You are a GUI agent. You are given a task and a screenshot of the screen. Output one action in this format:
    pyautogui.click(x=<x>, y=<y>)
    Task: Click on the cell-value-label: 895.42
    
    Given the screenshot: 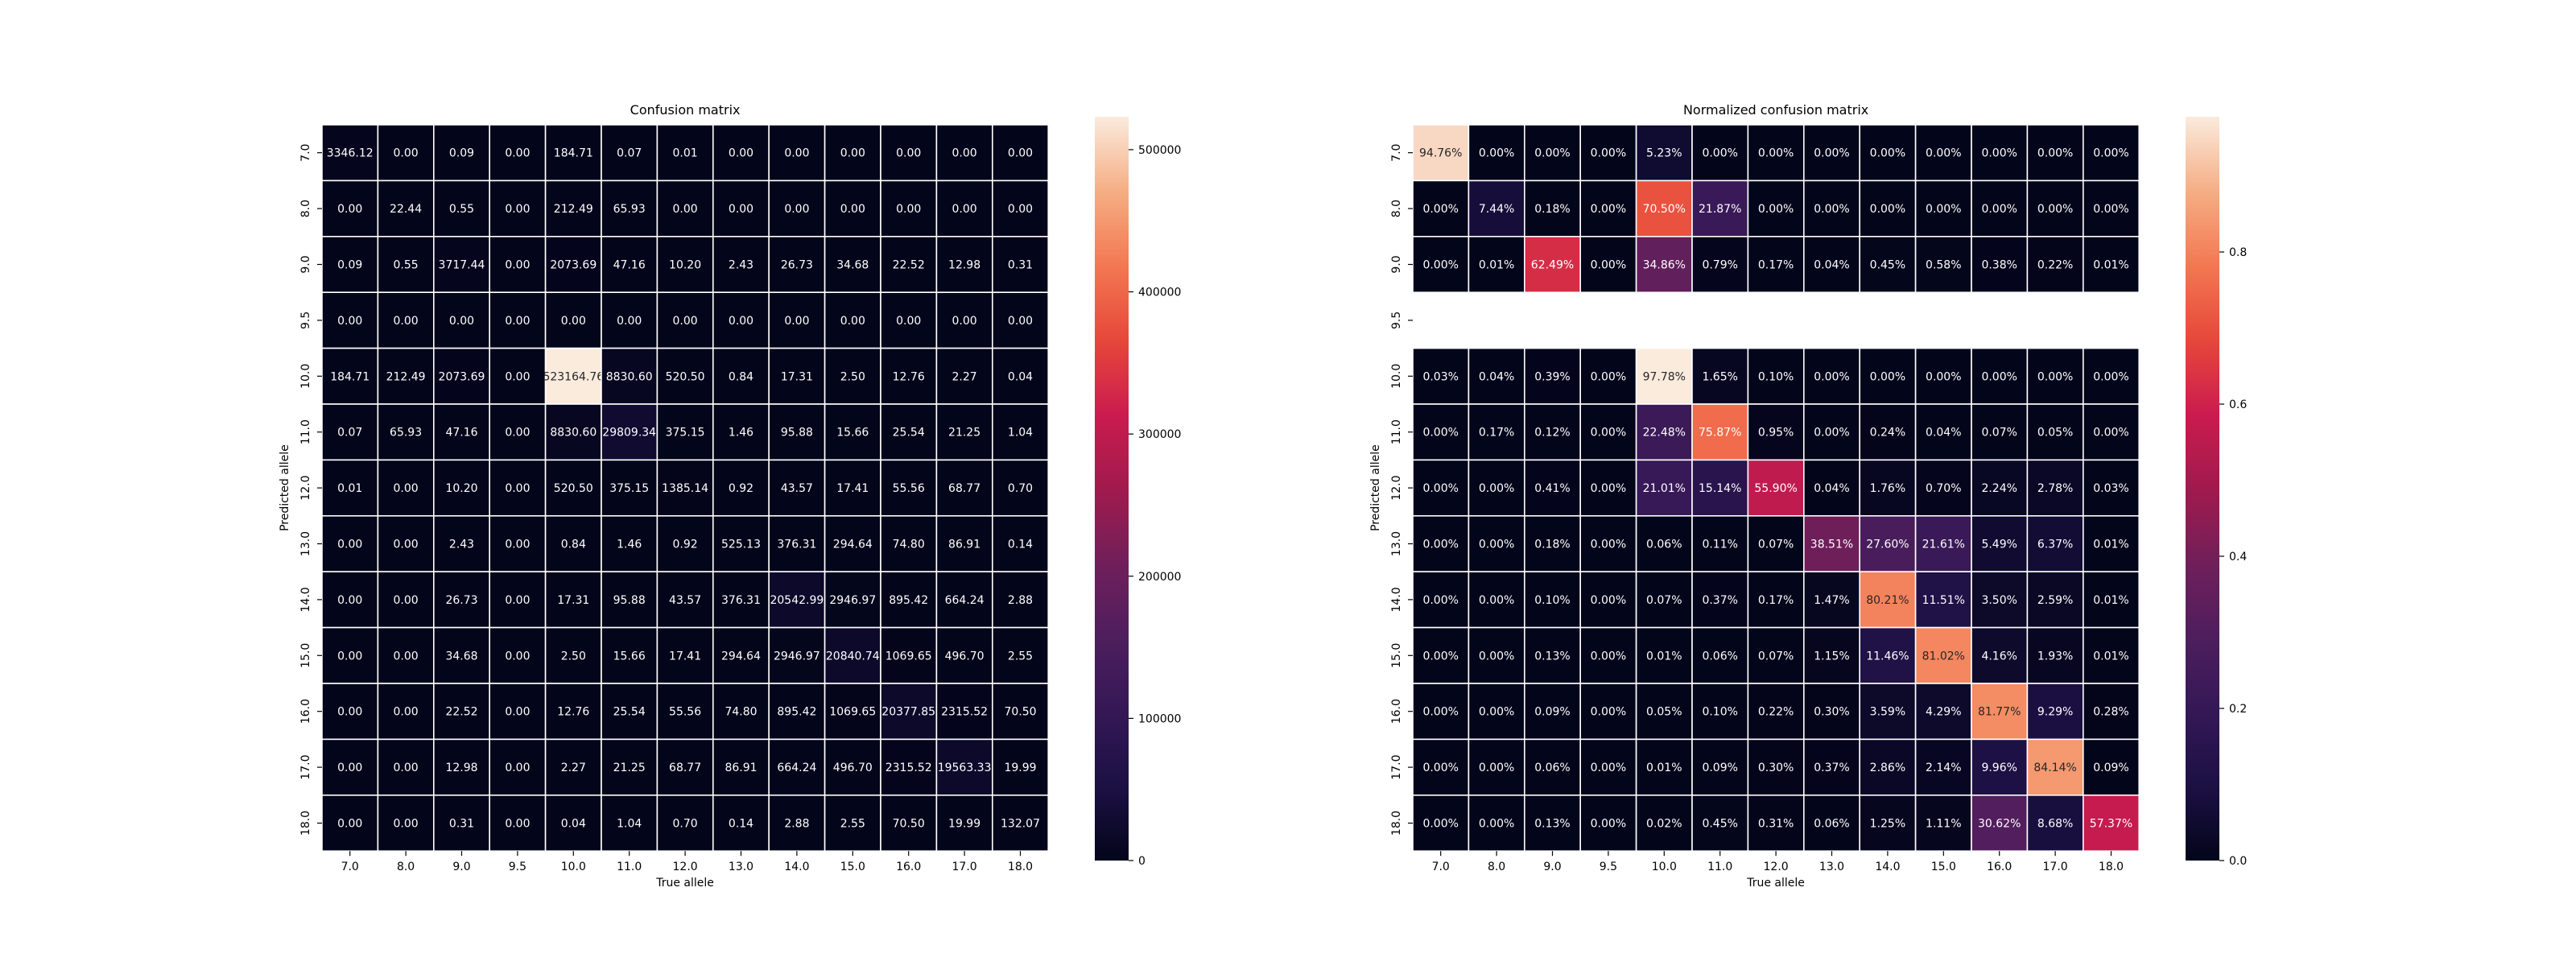 What is the action you would take?
    pyautogui.click(x=796, y=712)
    